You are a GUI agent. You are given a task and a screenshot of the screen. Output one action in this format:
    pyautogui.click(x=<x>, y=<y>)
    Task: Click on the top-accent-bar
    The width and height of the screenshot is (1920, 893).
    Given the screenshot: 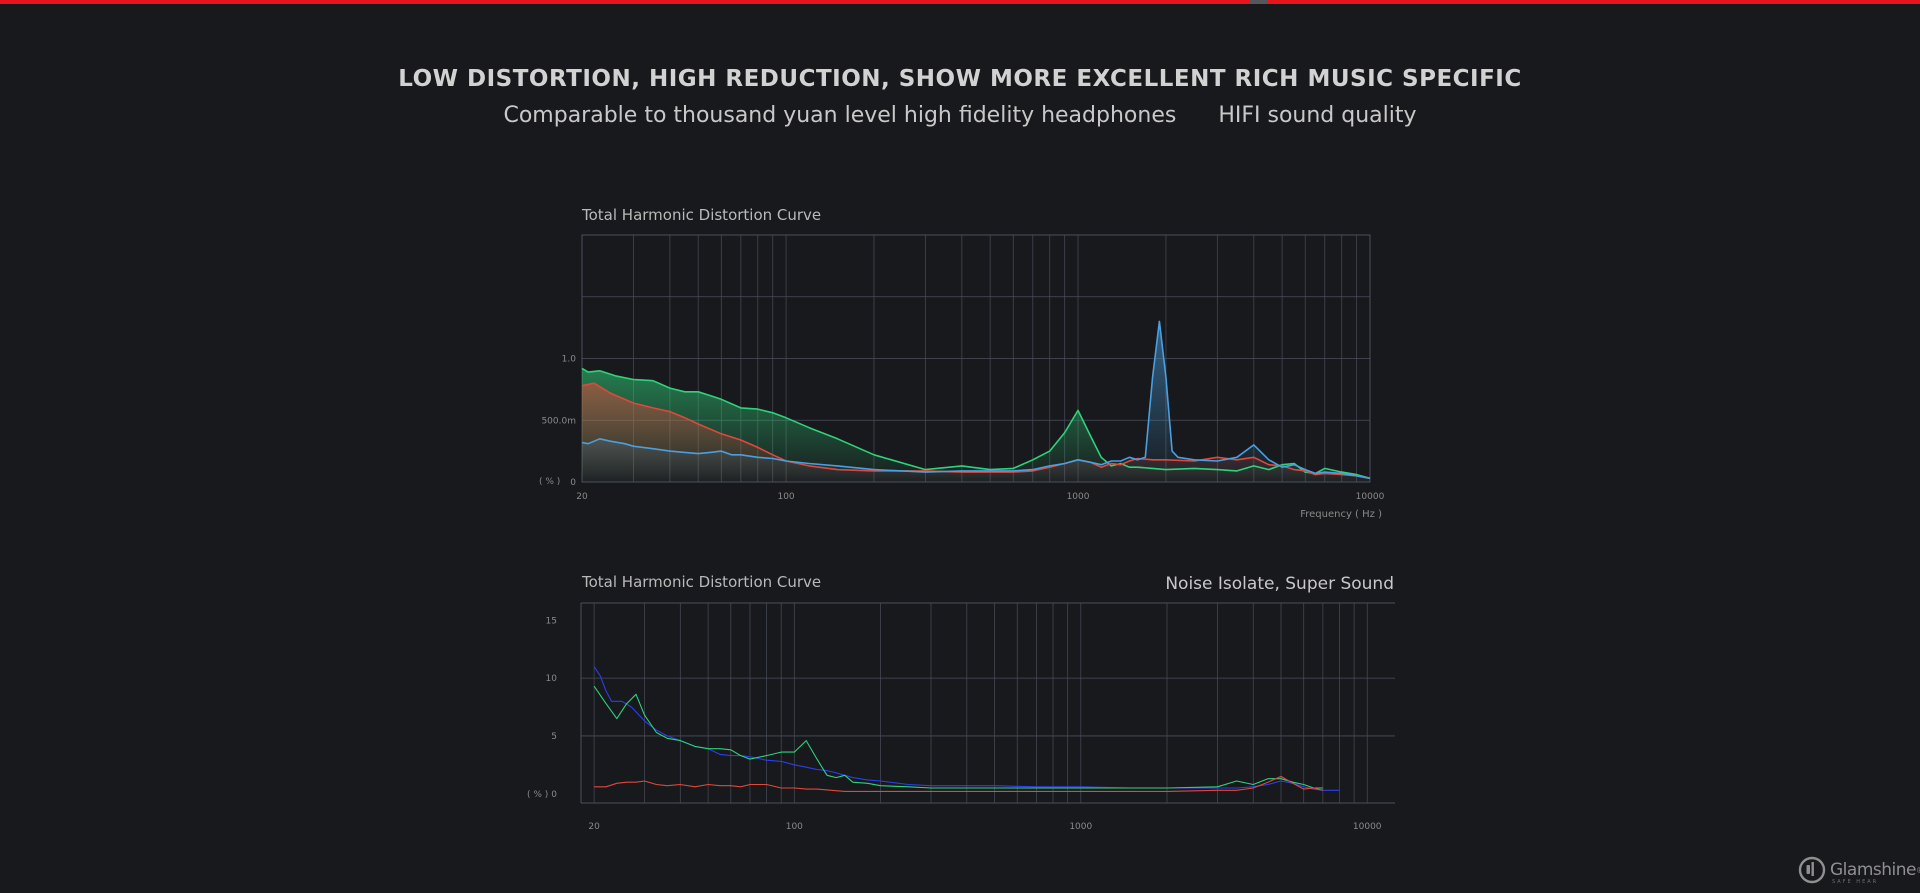 What is the action you would take?
    pyautogui.click(x=960, y=2)
    